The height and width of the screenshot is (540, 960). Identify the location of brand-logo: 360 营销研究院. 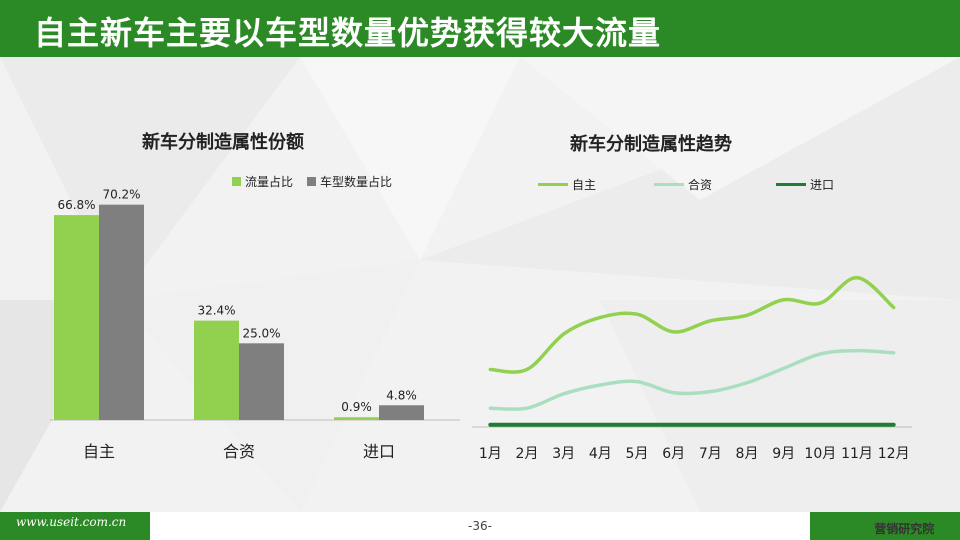
(885, 527).